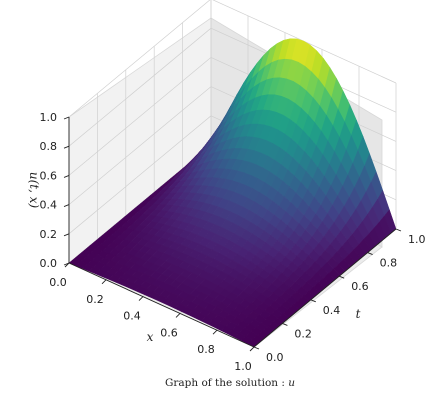 The height and width of the screenshot is (408, 443). What do you see at coordinates (389, 263) in the screenshot?
I see `t-tick-label: 0.8` at bounding box center [389, 263].